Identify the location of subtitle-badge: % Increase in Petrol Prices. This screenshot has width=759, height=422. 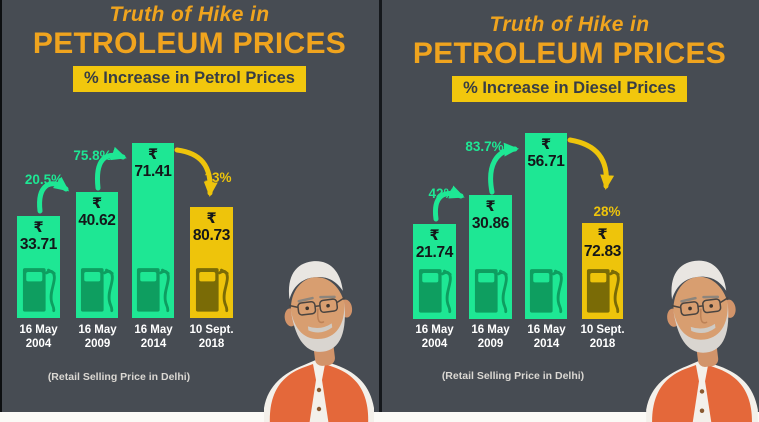
(189, 78).